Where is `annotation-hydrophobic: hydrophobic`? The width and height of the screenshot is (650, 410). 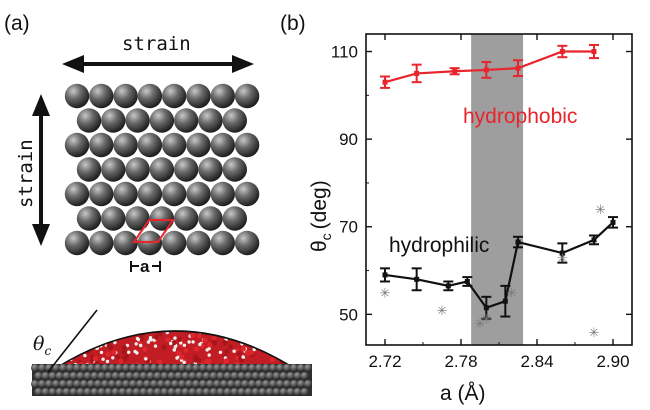 annotation-hydrophobic: hydrophobic is located at coordinates (520, 116).